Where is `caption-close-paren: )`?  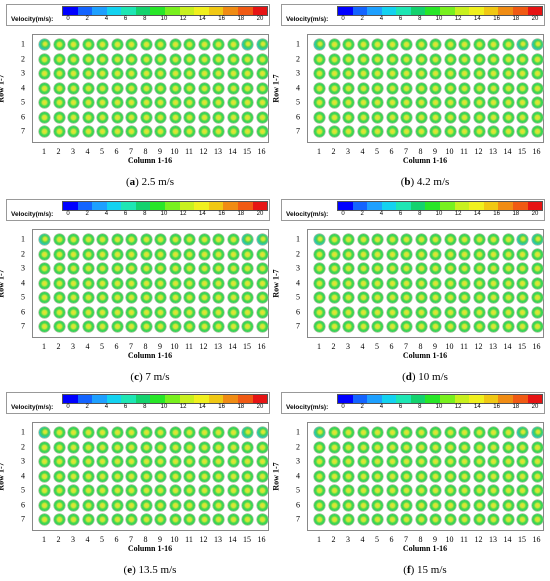
caption-close-paren: ) is located at coordinates (134, 570).